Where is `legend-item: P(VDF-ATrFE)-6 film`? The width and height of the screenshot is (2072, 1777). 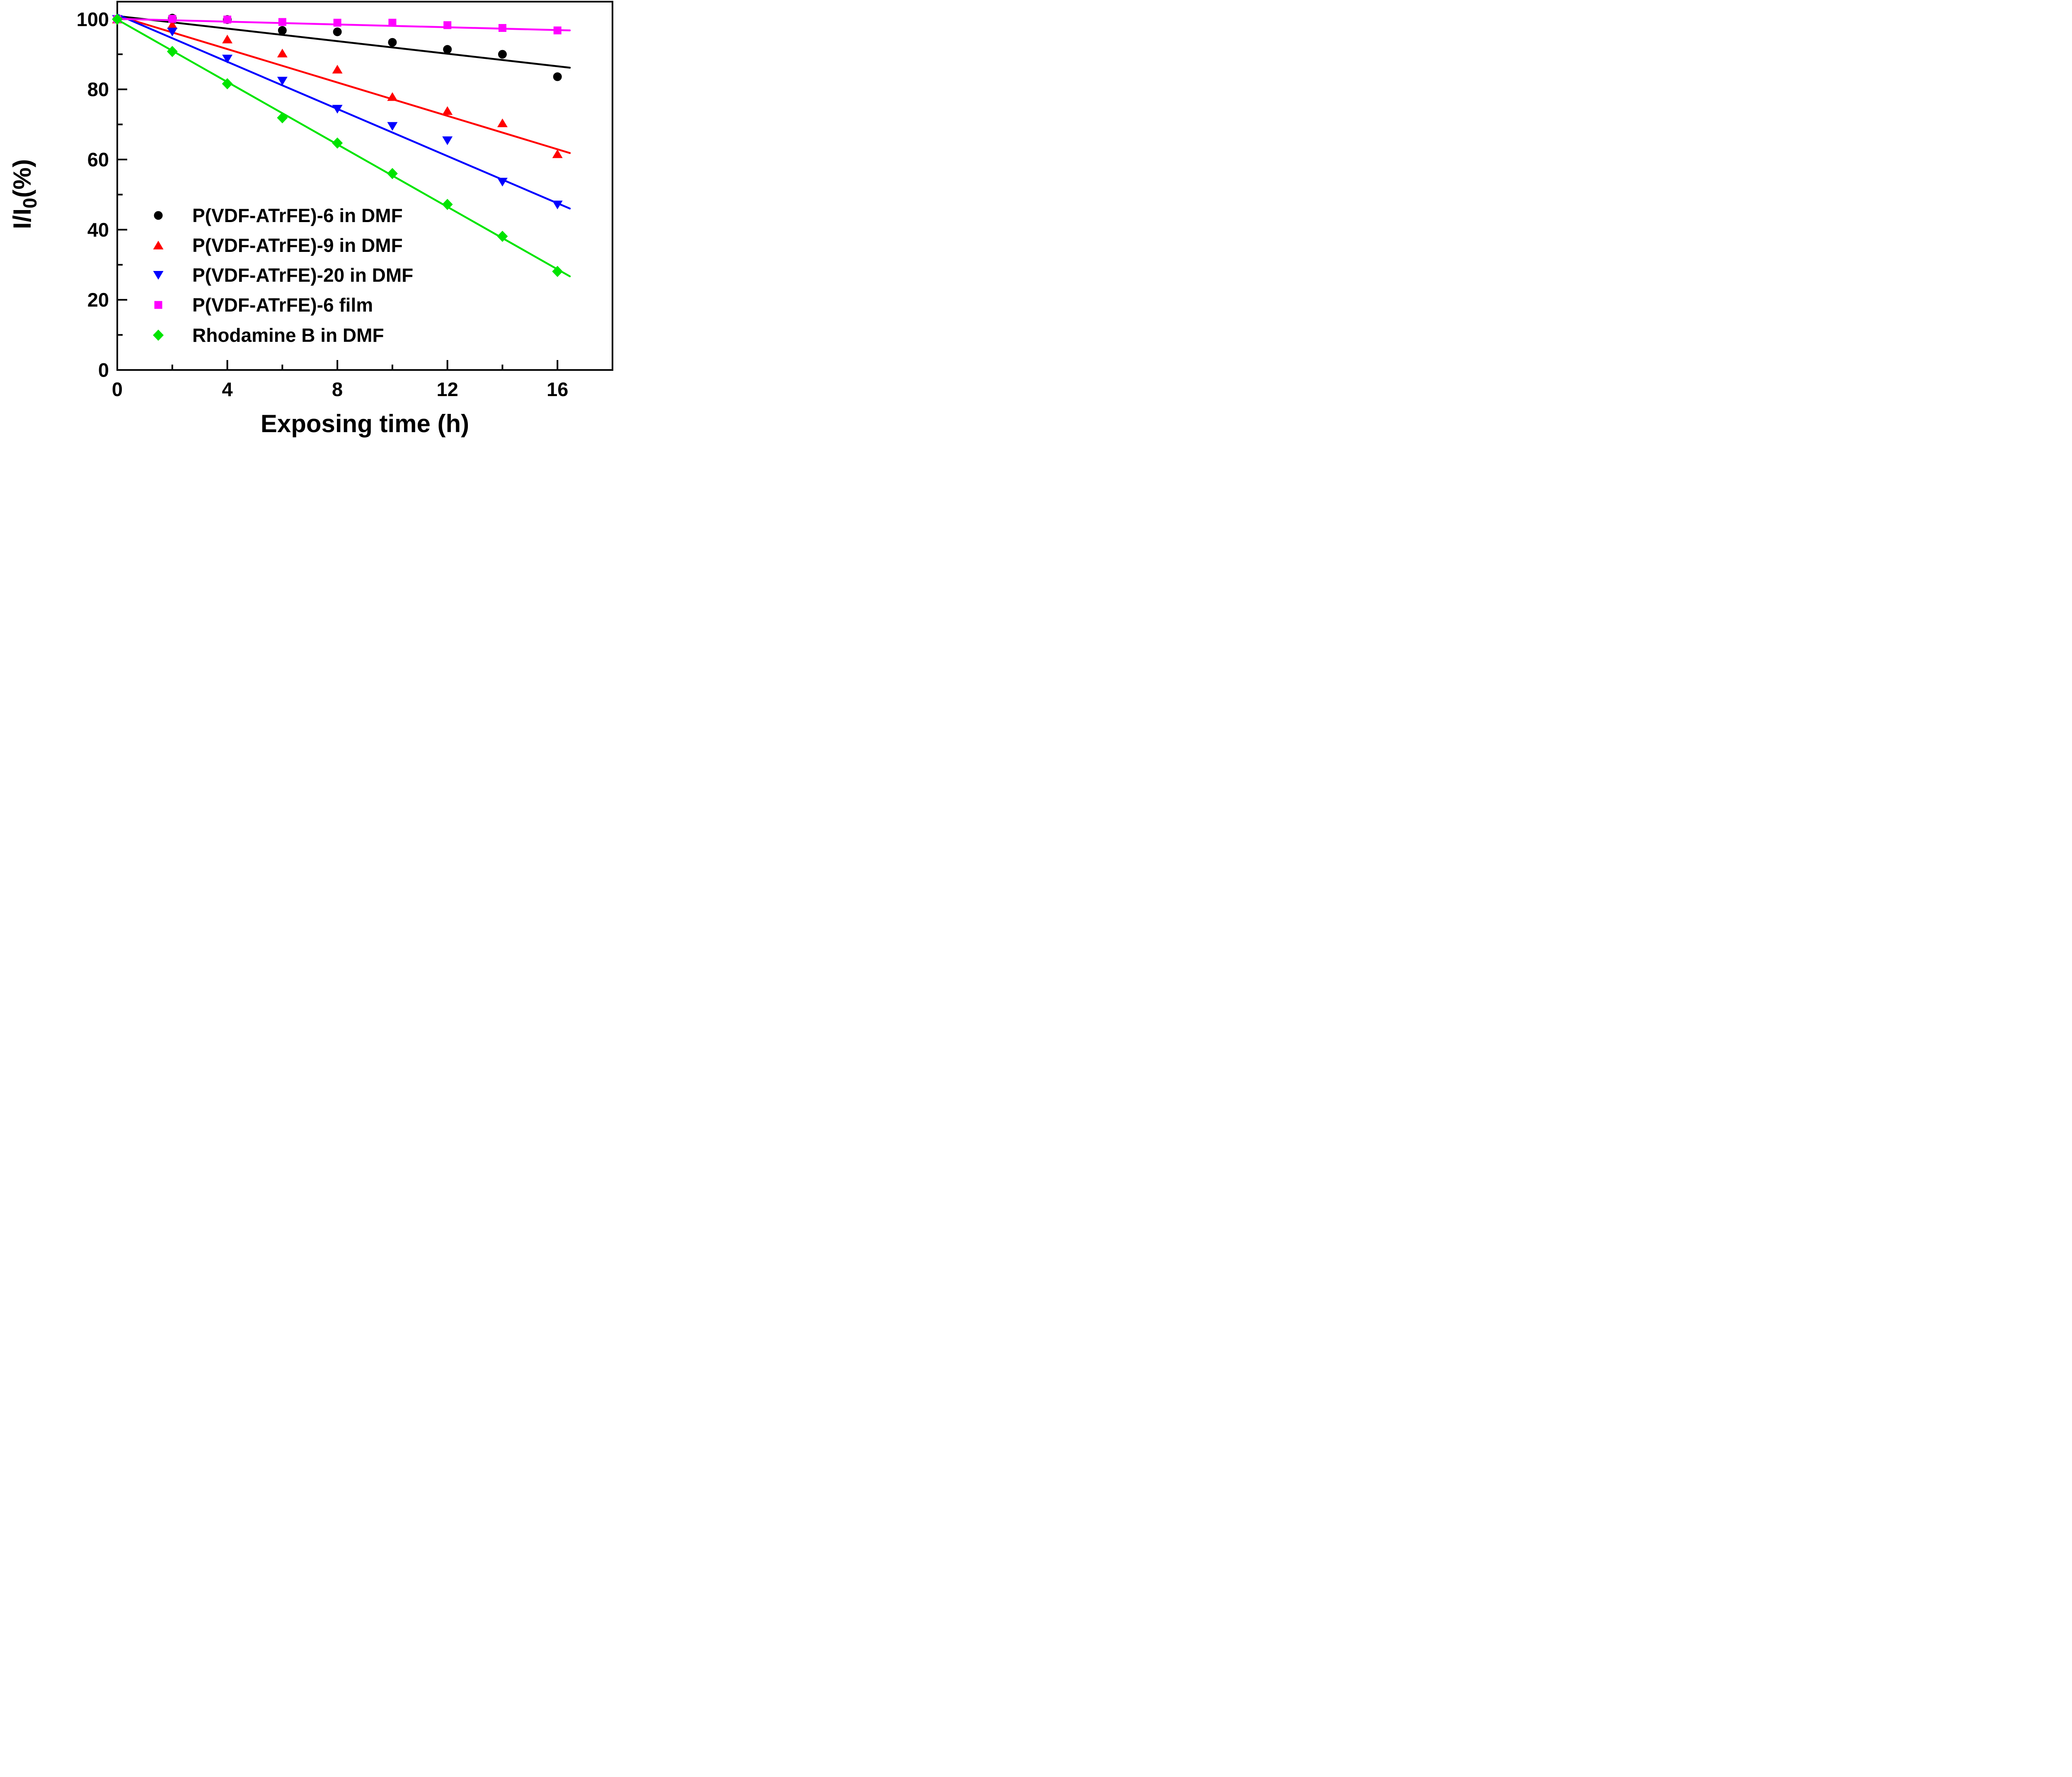
legend-item: P(VDF-ATrFE)-6 film is located at coordinates (263, 305).